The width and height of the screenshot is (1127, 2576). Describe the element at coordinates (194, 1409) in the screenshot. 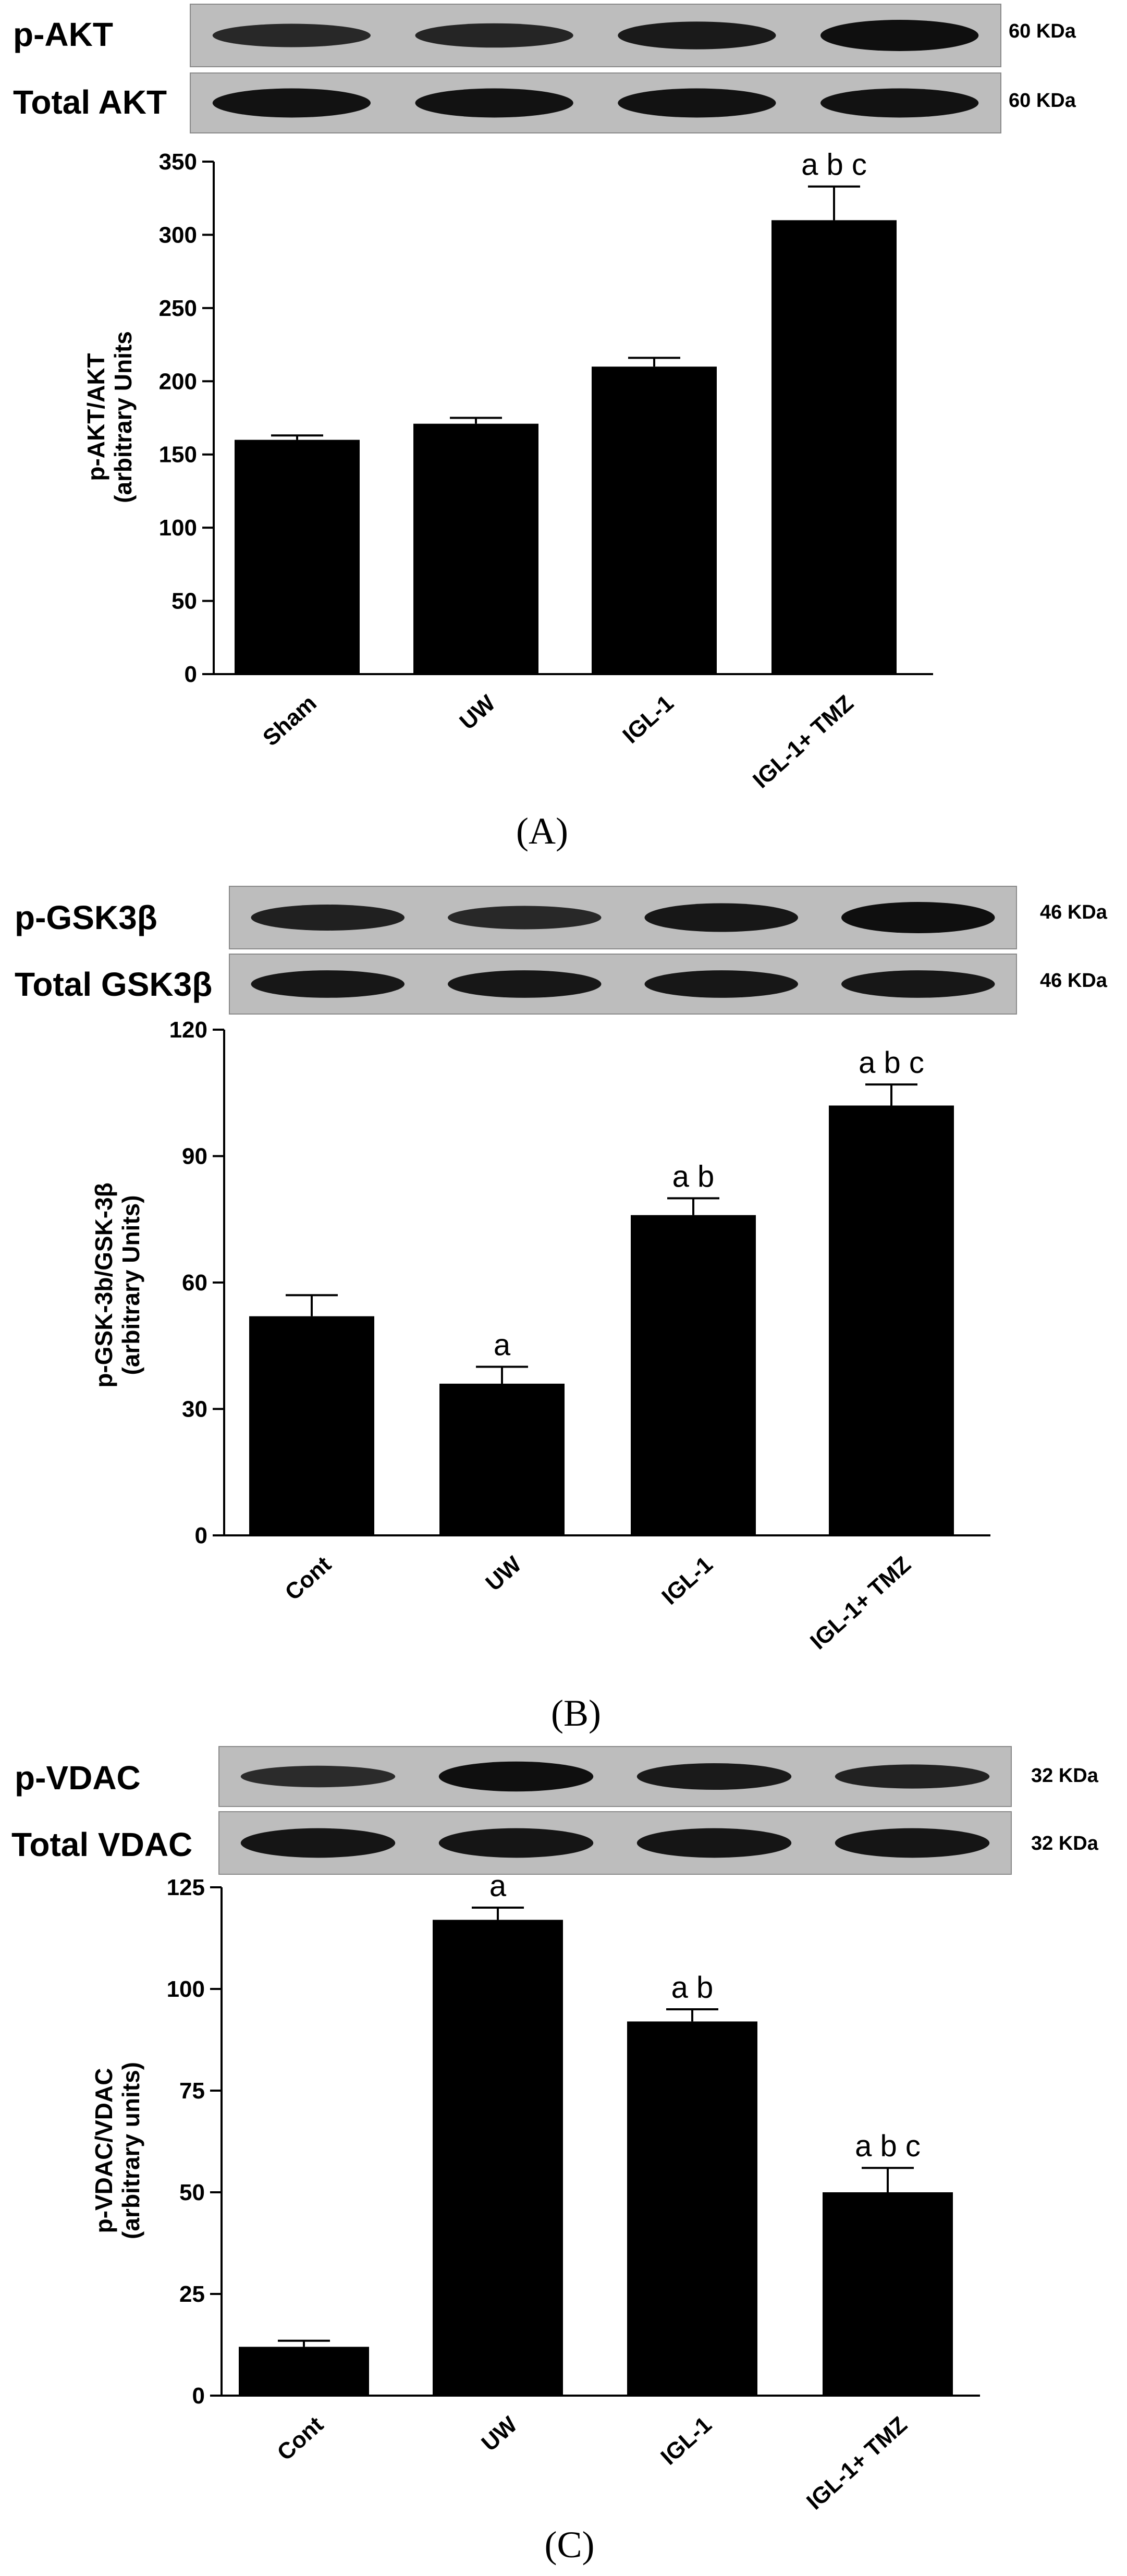

I see `y-tick-label: 30` at that location.